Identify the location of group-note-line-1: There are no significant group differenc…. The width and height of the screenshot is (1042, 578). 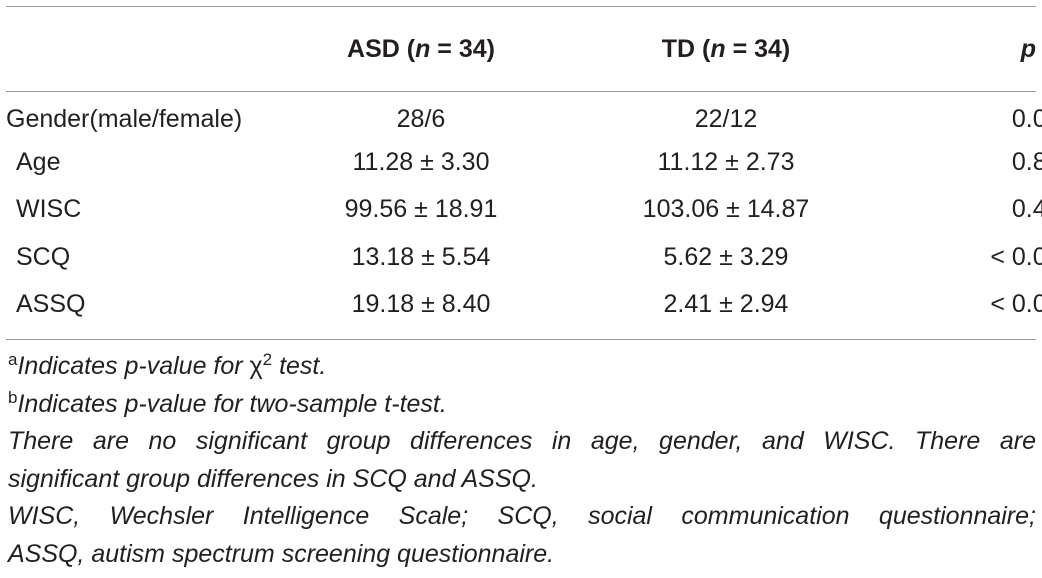
(522, 441).